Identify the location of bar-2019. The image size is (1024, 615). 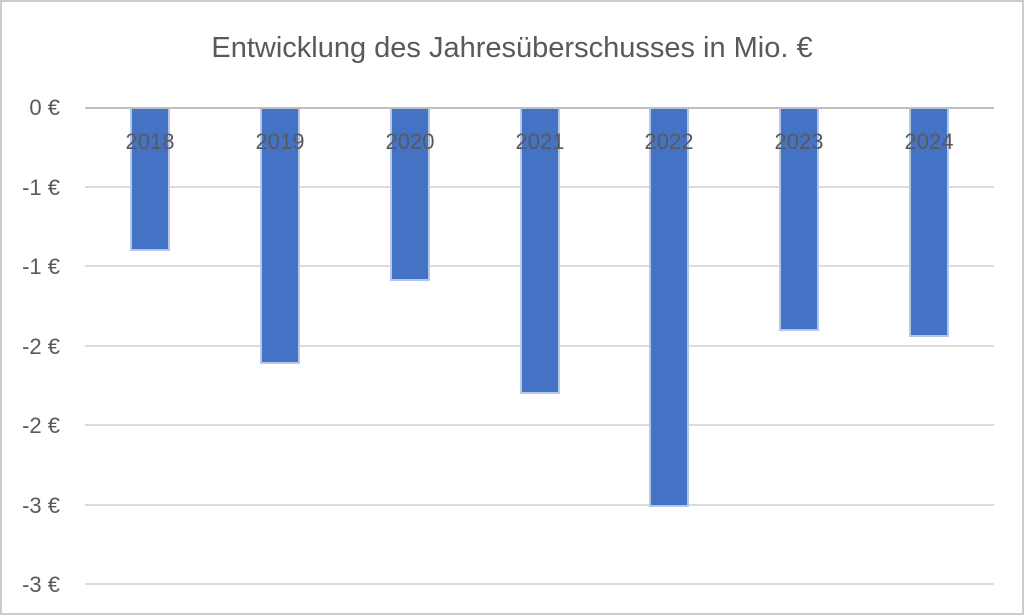
(280, 236).